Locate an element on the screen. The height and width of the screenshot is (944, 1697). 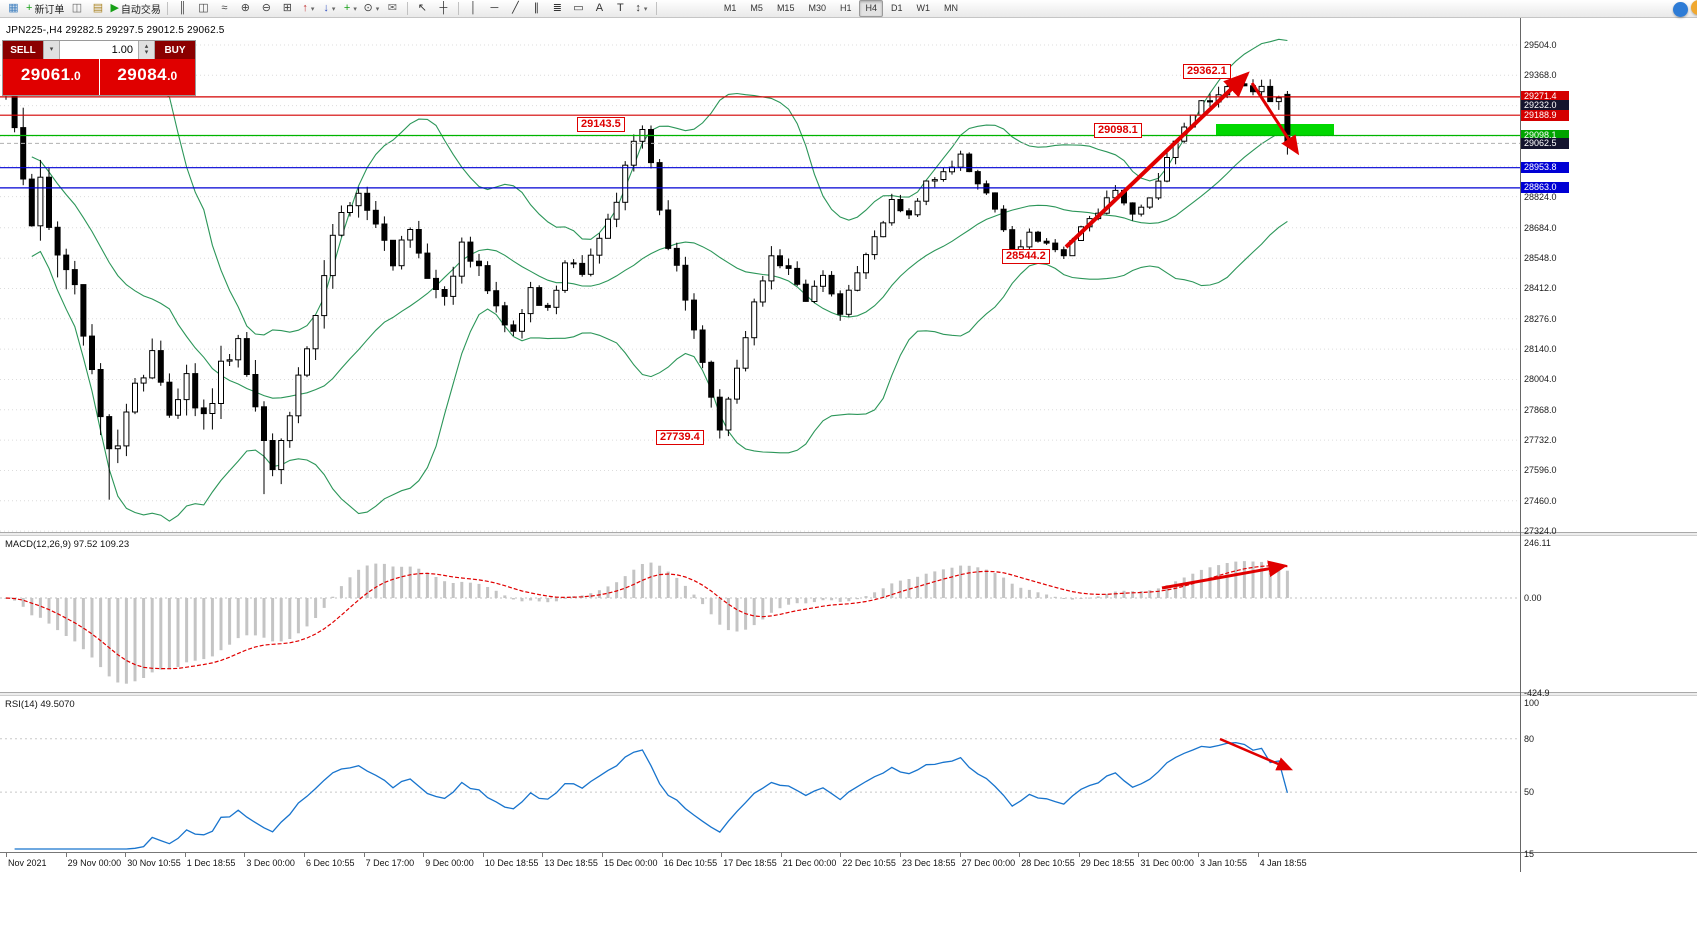
auto-trading-glyph: ▶ is located at coordinates (114, 8).